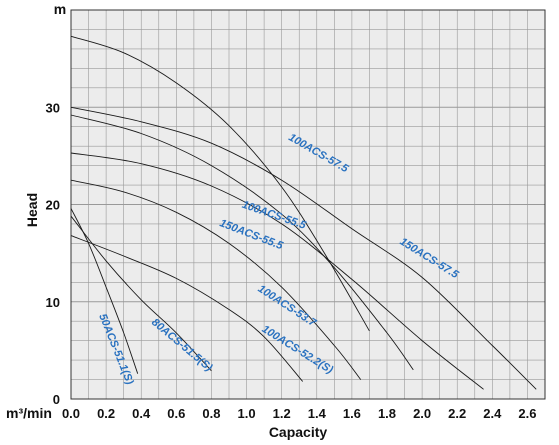 This screenshot has height=445, width=559. Describe the element at coordinates (29, 413) in the screenshot. I see `x-axis-unit: m³/min` at that location.